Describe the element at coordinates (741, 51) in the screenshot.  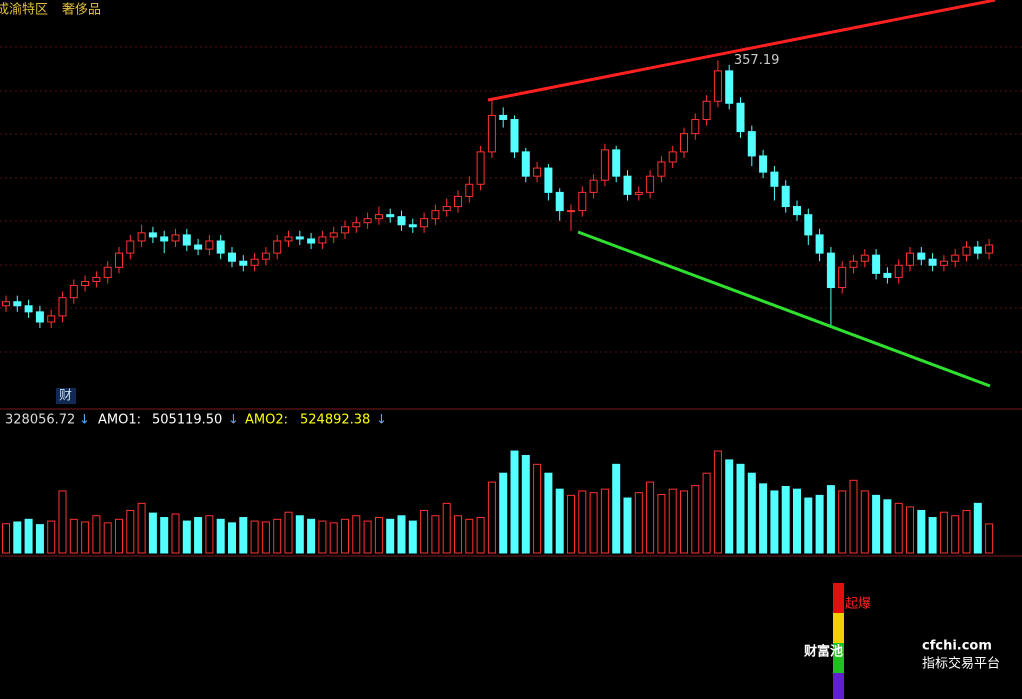
I see `resistance-trend-line` at that location.